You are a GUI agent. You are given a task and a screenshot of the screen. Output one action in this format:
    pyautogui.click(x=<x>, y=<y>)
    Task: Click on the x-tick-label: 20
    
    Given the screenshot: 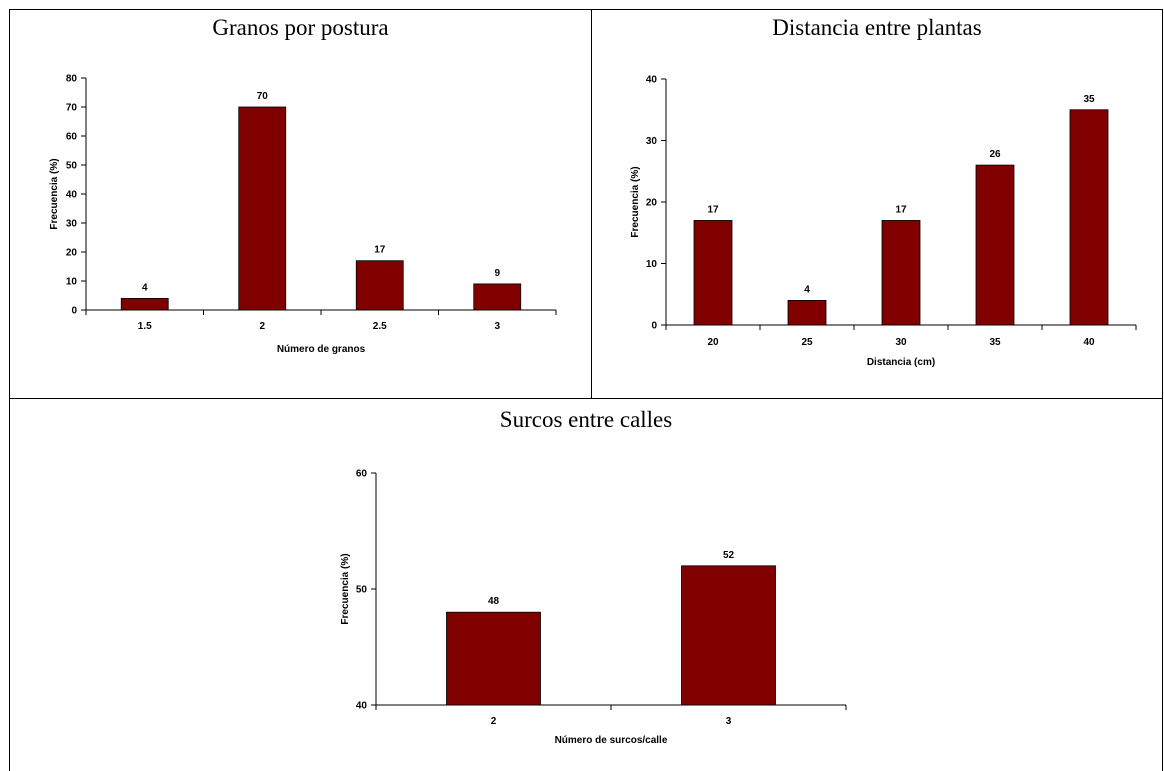 What is the action you would take?
    pyautogui.click(x=713, y=342)
    